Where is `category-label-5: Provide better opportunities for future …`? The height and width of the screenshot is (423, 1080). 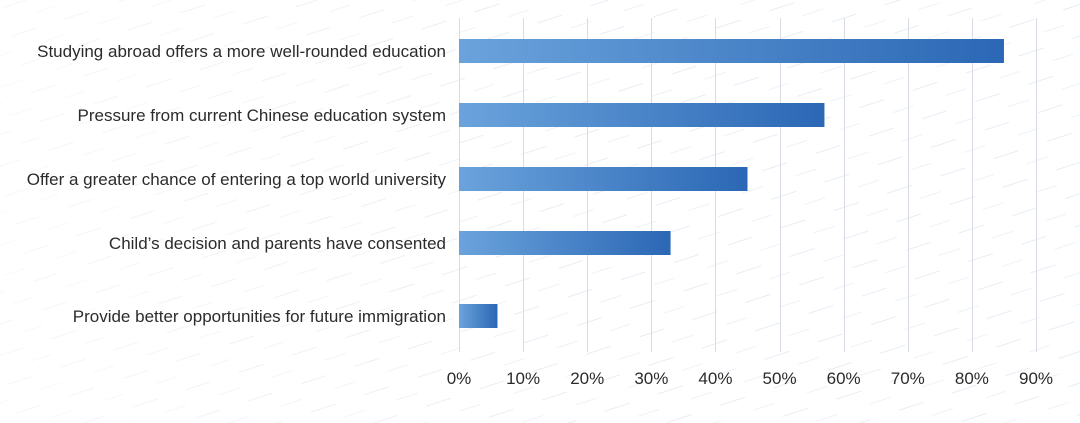 category-label-5: Provide better opportunities for future … is located at coordinates (259, 316).